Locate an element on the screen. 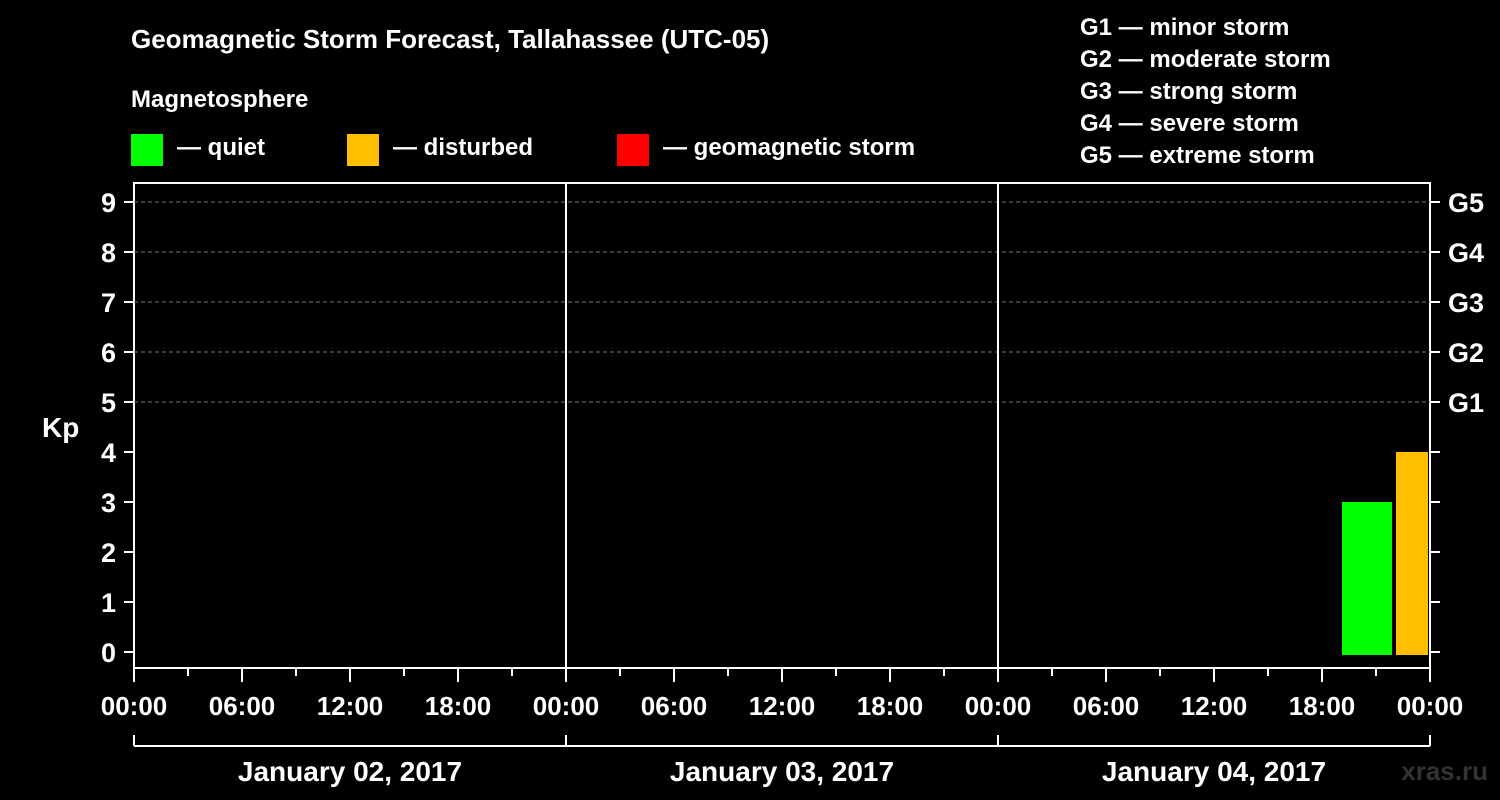 The height and width of the screenshot is (800, 1500). storm-level-g2: G2 — moderate storm is located at coordinates (1205, 59).